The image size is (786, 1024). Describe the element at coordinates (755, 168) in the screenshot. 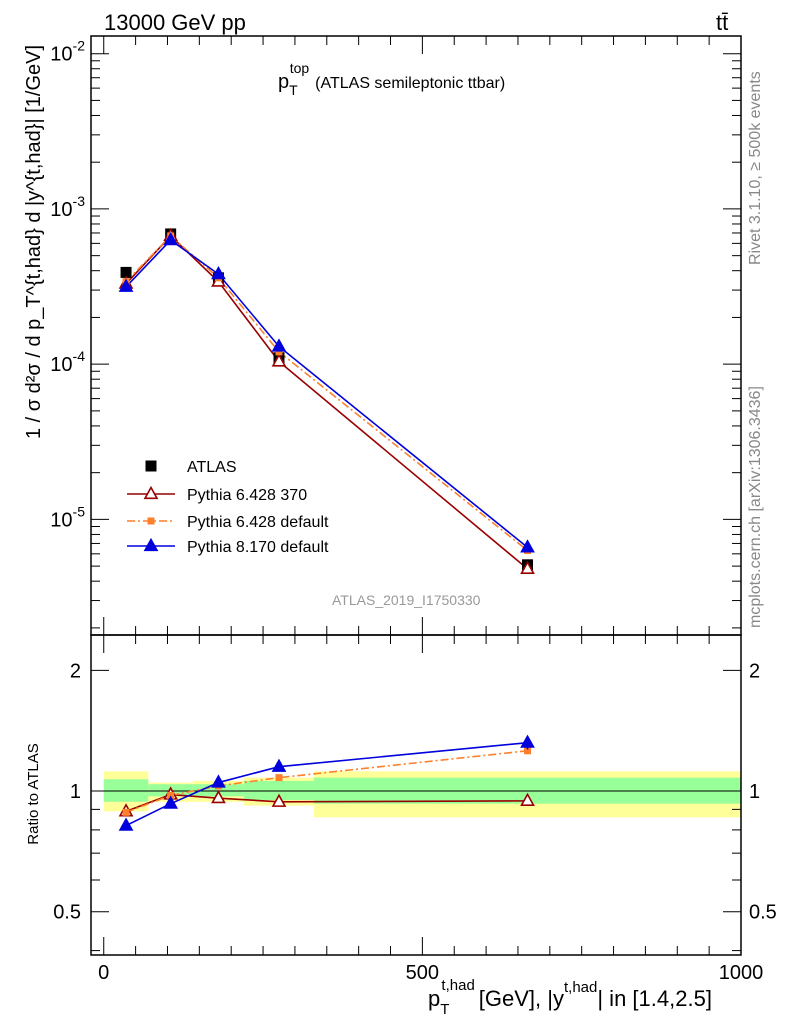

I see `rivet-label: Rivet 3.1.10, ≥ 500k events` at that location.